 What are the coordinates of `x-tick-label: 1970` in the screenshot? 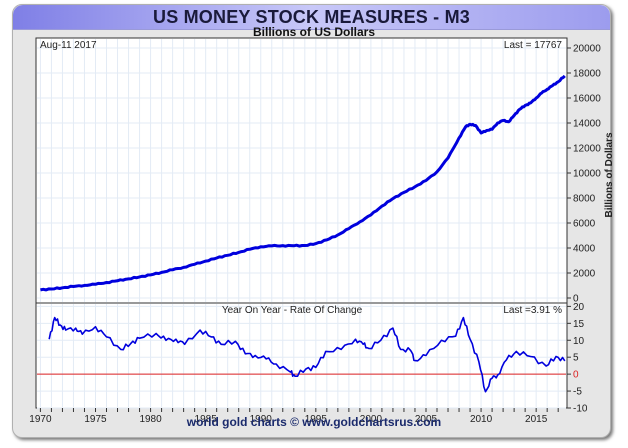 It's located at (40, 419).